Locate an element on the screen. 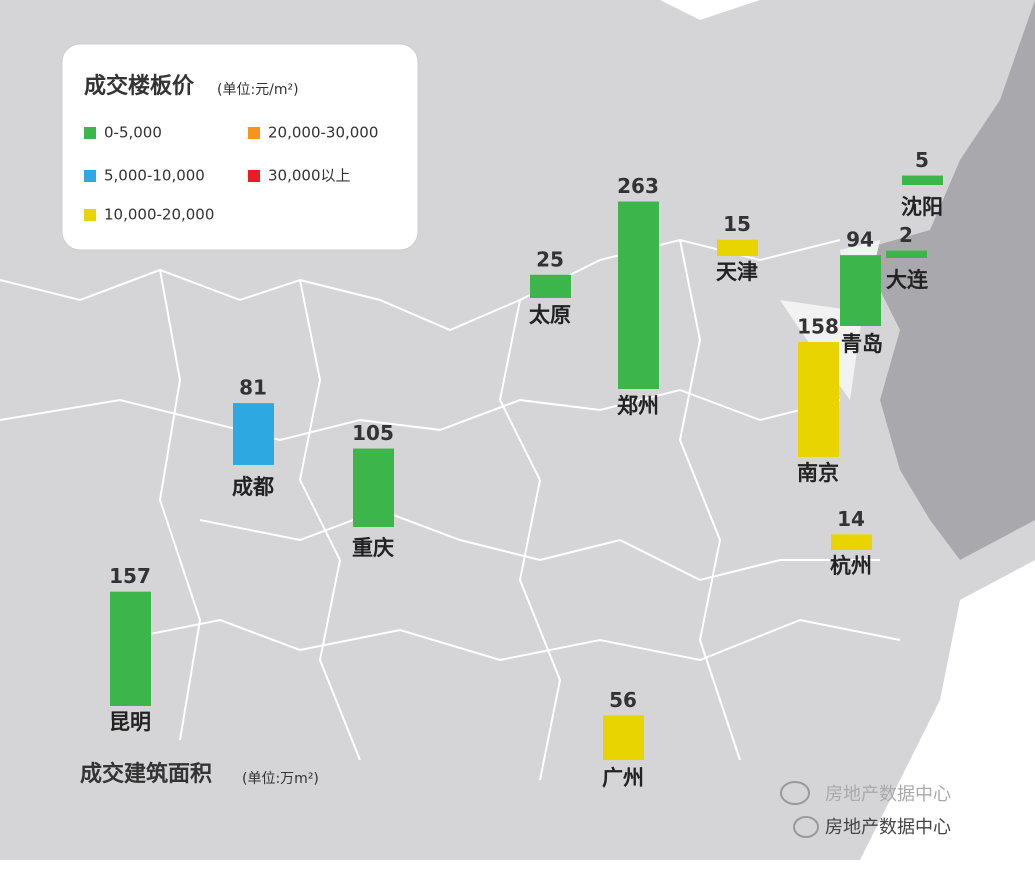  city-label: 广州 is located at coordinates (623, 778).